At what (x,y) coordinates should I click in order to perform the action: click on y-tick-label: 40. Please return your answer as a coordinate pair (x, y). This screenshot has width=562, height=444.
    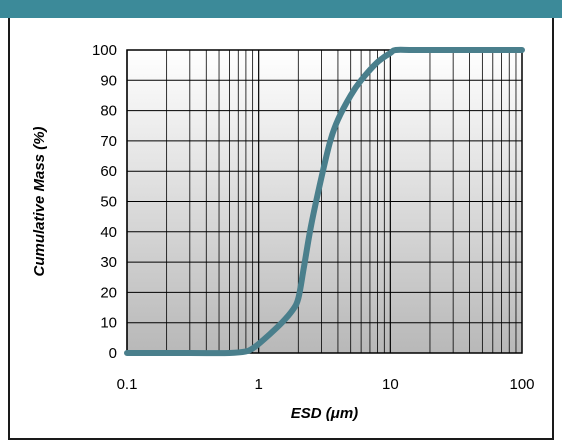
    Looking at the image, I should click on (108, 232).